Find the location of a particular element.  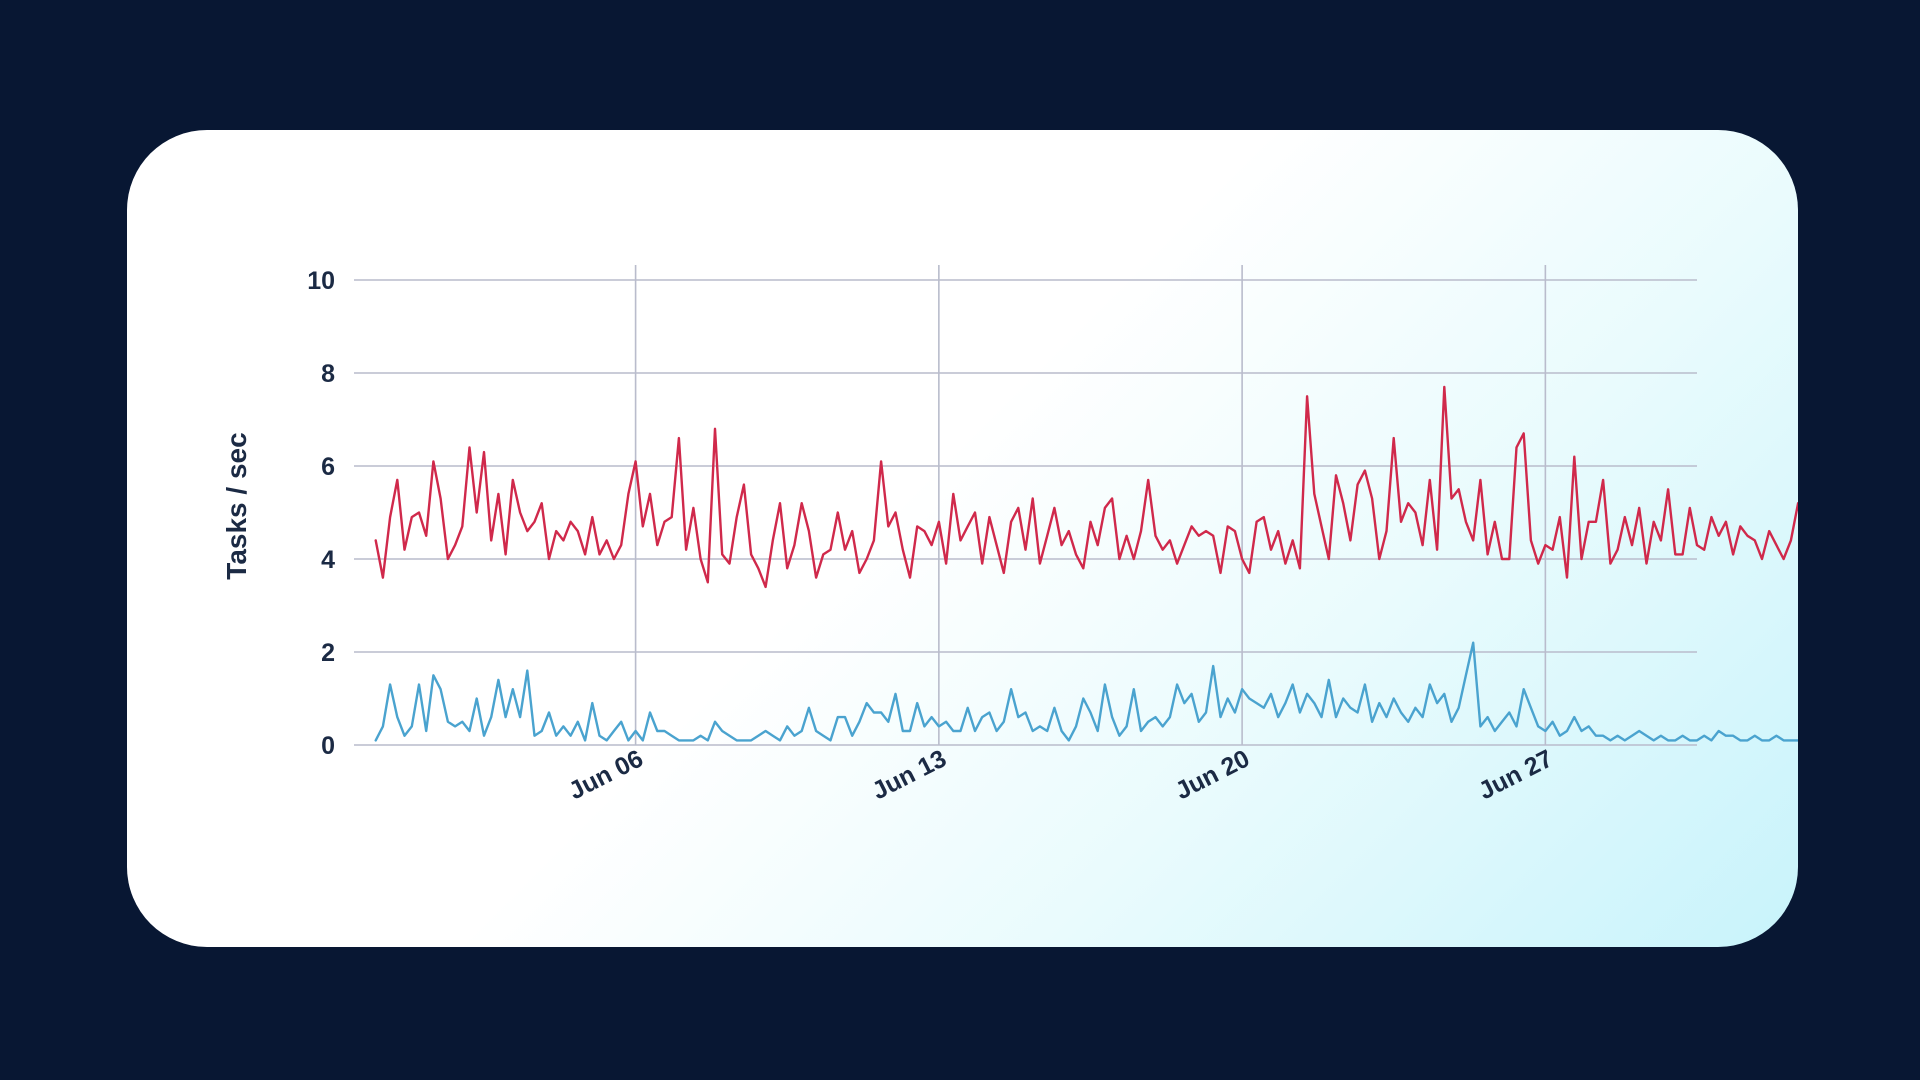

y-axis-title: Tasks / sec is located at coordinates (236, 505).